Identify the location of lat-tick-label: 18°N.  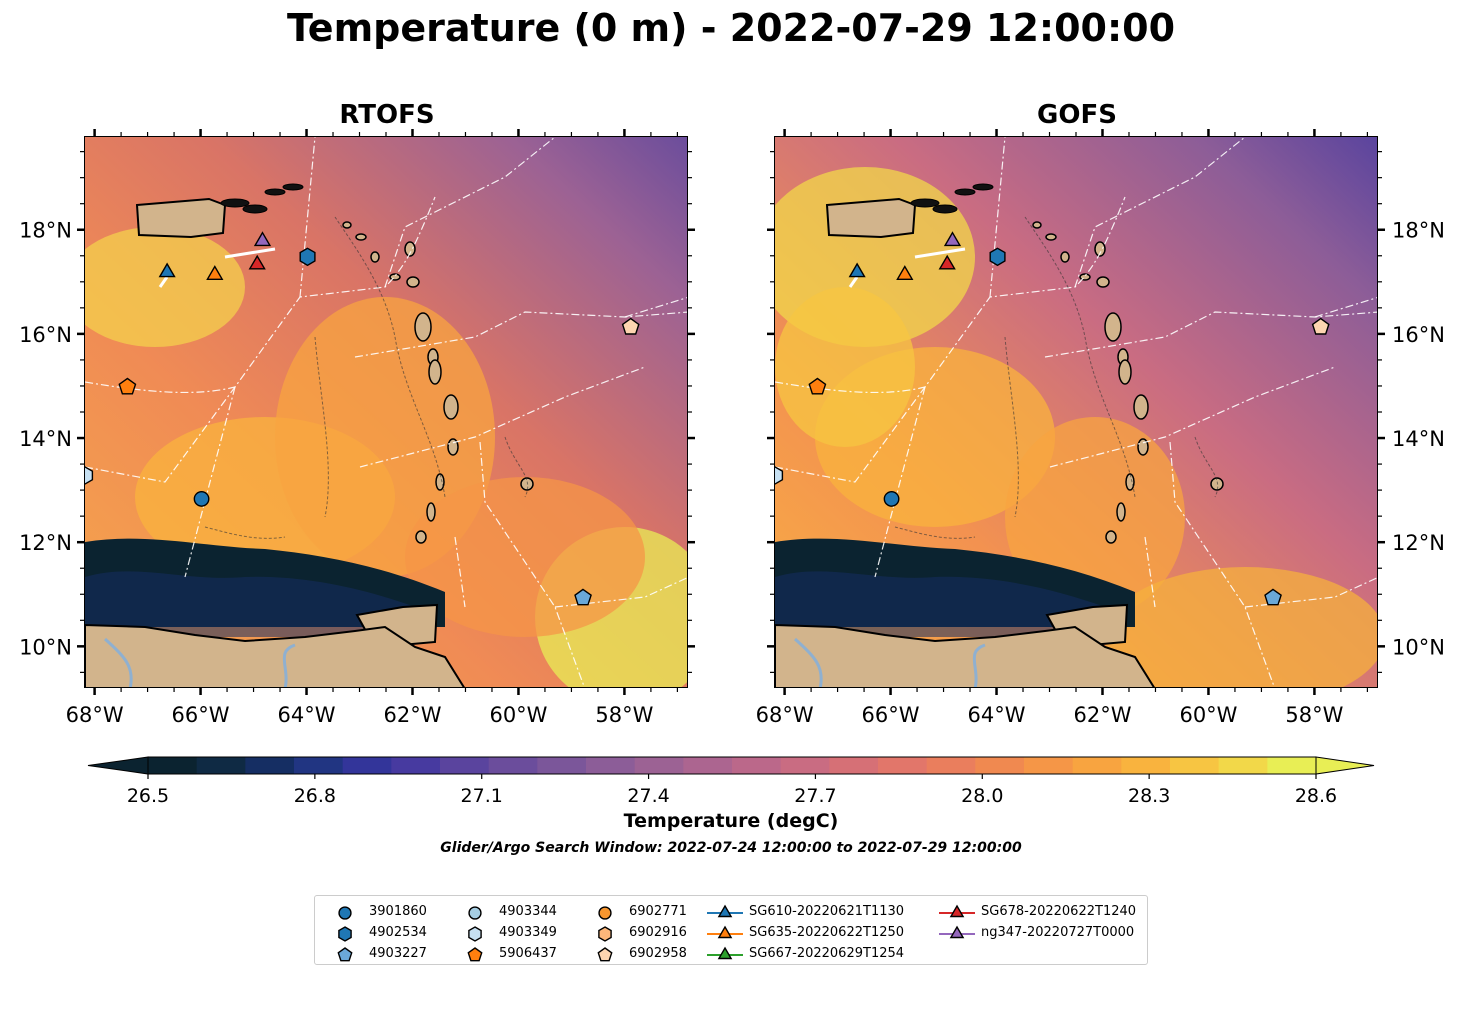
(45, 231).